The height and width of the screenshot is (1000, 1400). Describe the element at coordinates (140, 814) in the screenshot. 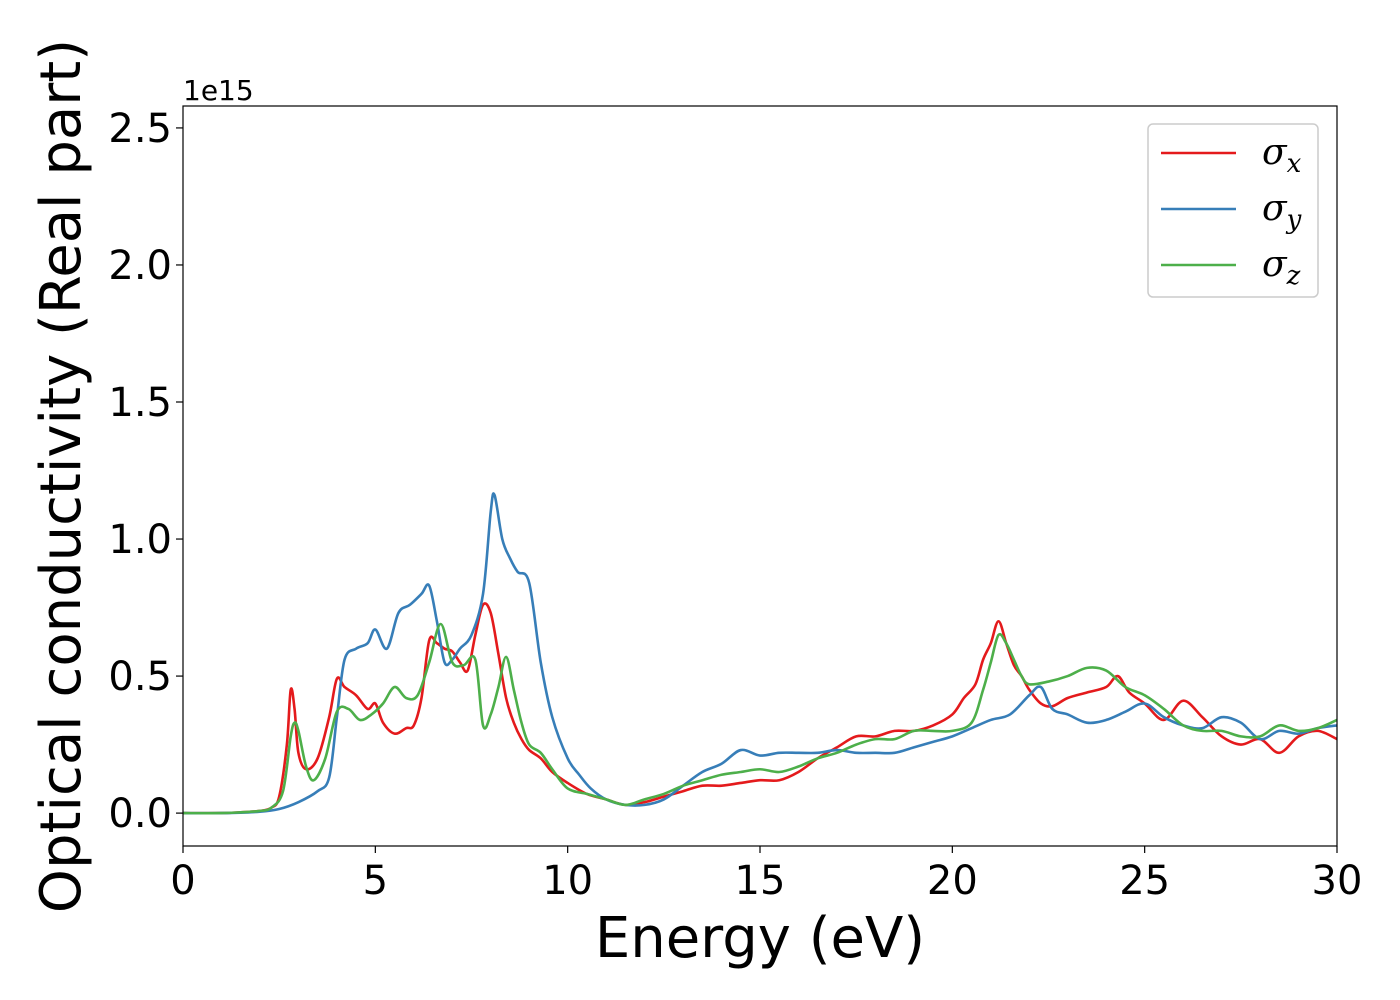

I see `y-tick-label: 0.0` at that location.